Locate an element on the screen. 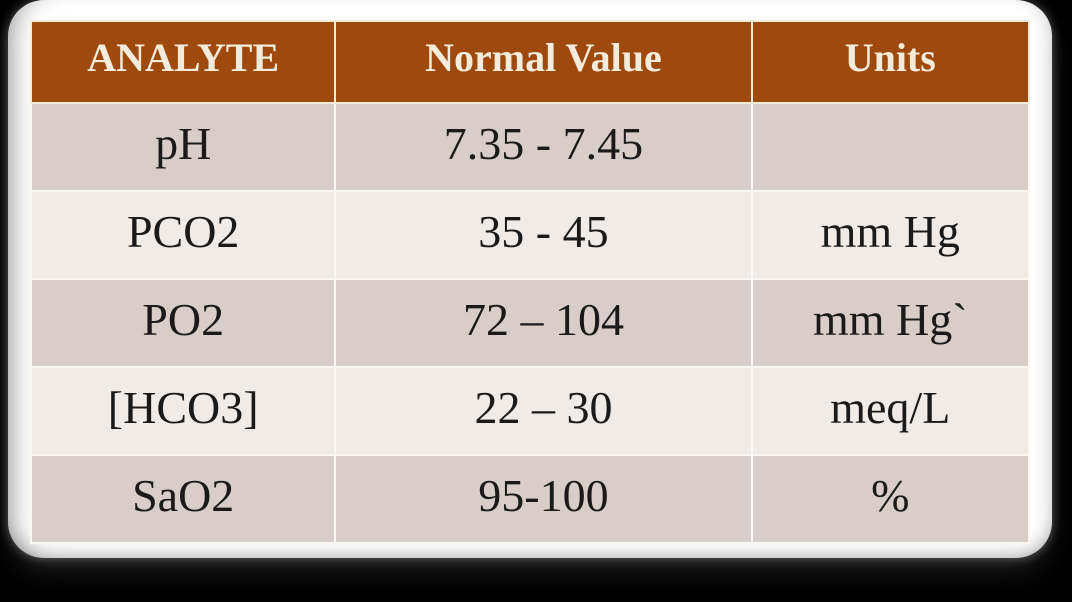 The height and width of the screenshot is (602, 1072). table-row-sao2: SaO2 95-100 % is located at coordinates (530, 499).